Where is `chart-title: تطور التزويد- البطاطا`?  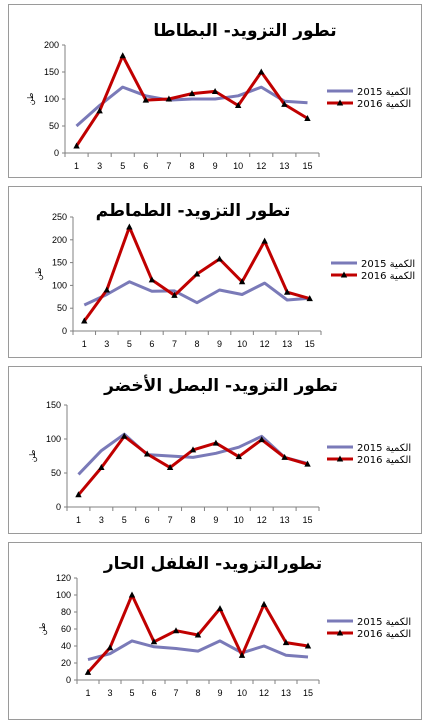
chart-title: تطور التزويد- البطاطا is located at coordinates (244, 31).